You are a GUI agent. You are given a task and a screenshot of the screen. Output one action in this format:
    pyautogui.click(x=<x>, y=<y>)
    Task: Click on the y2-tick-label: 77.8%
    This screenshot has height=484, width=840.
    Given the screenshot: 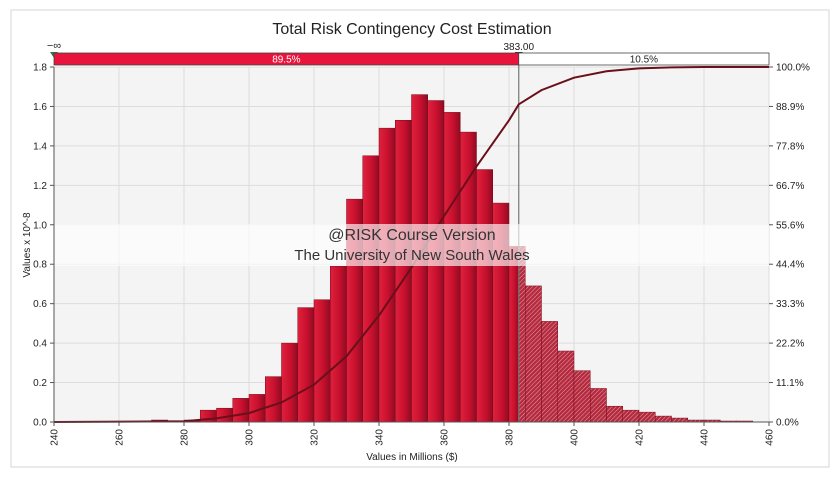 What is the action you would take?
    pyautogui.click(x=790, y=146)
    